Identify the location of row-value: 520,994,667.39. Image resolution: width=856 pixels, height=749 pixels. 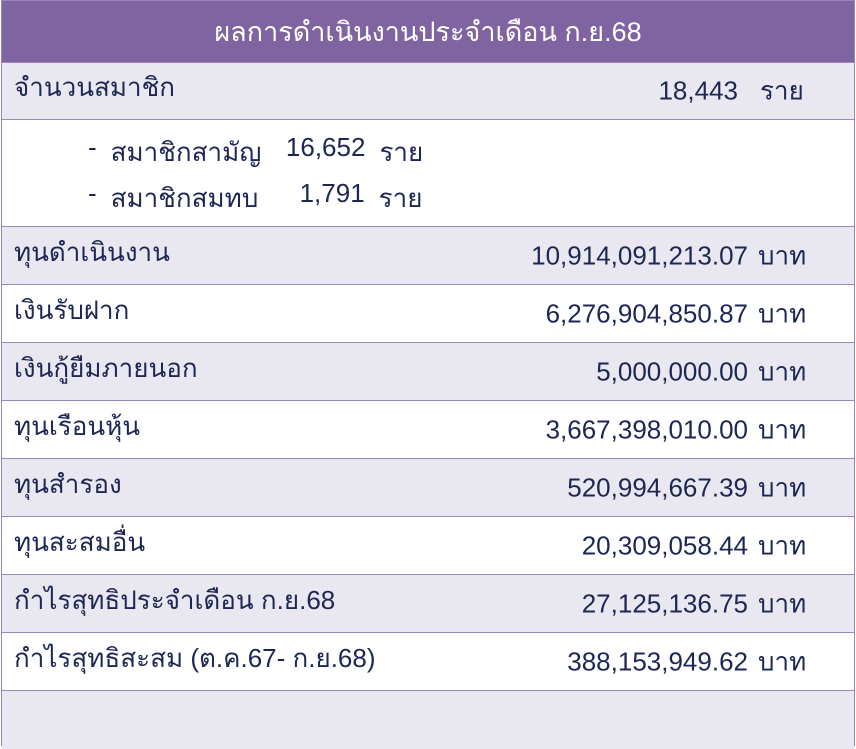
(657, 487).